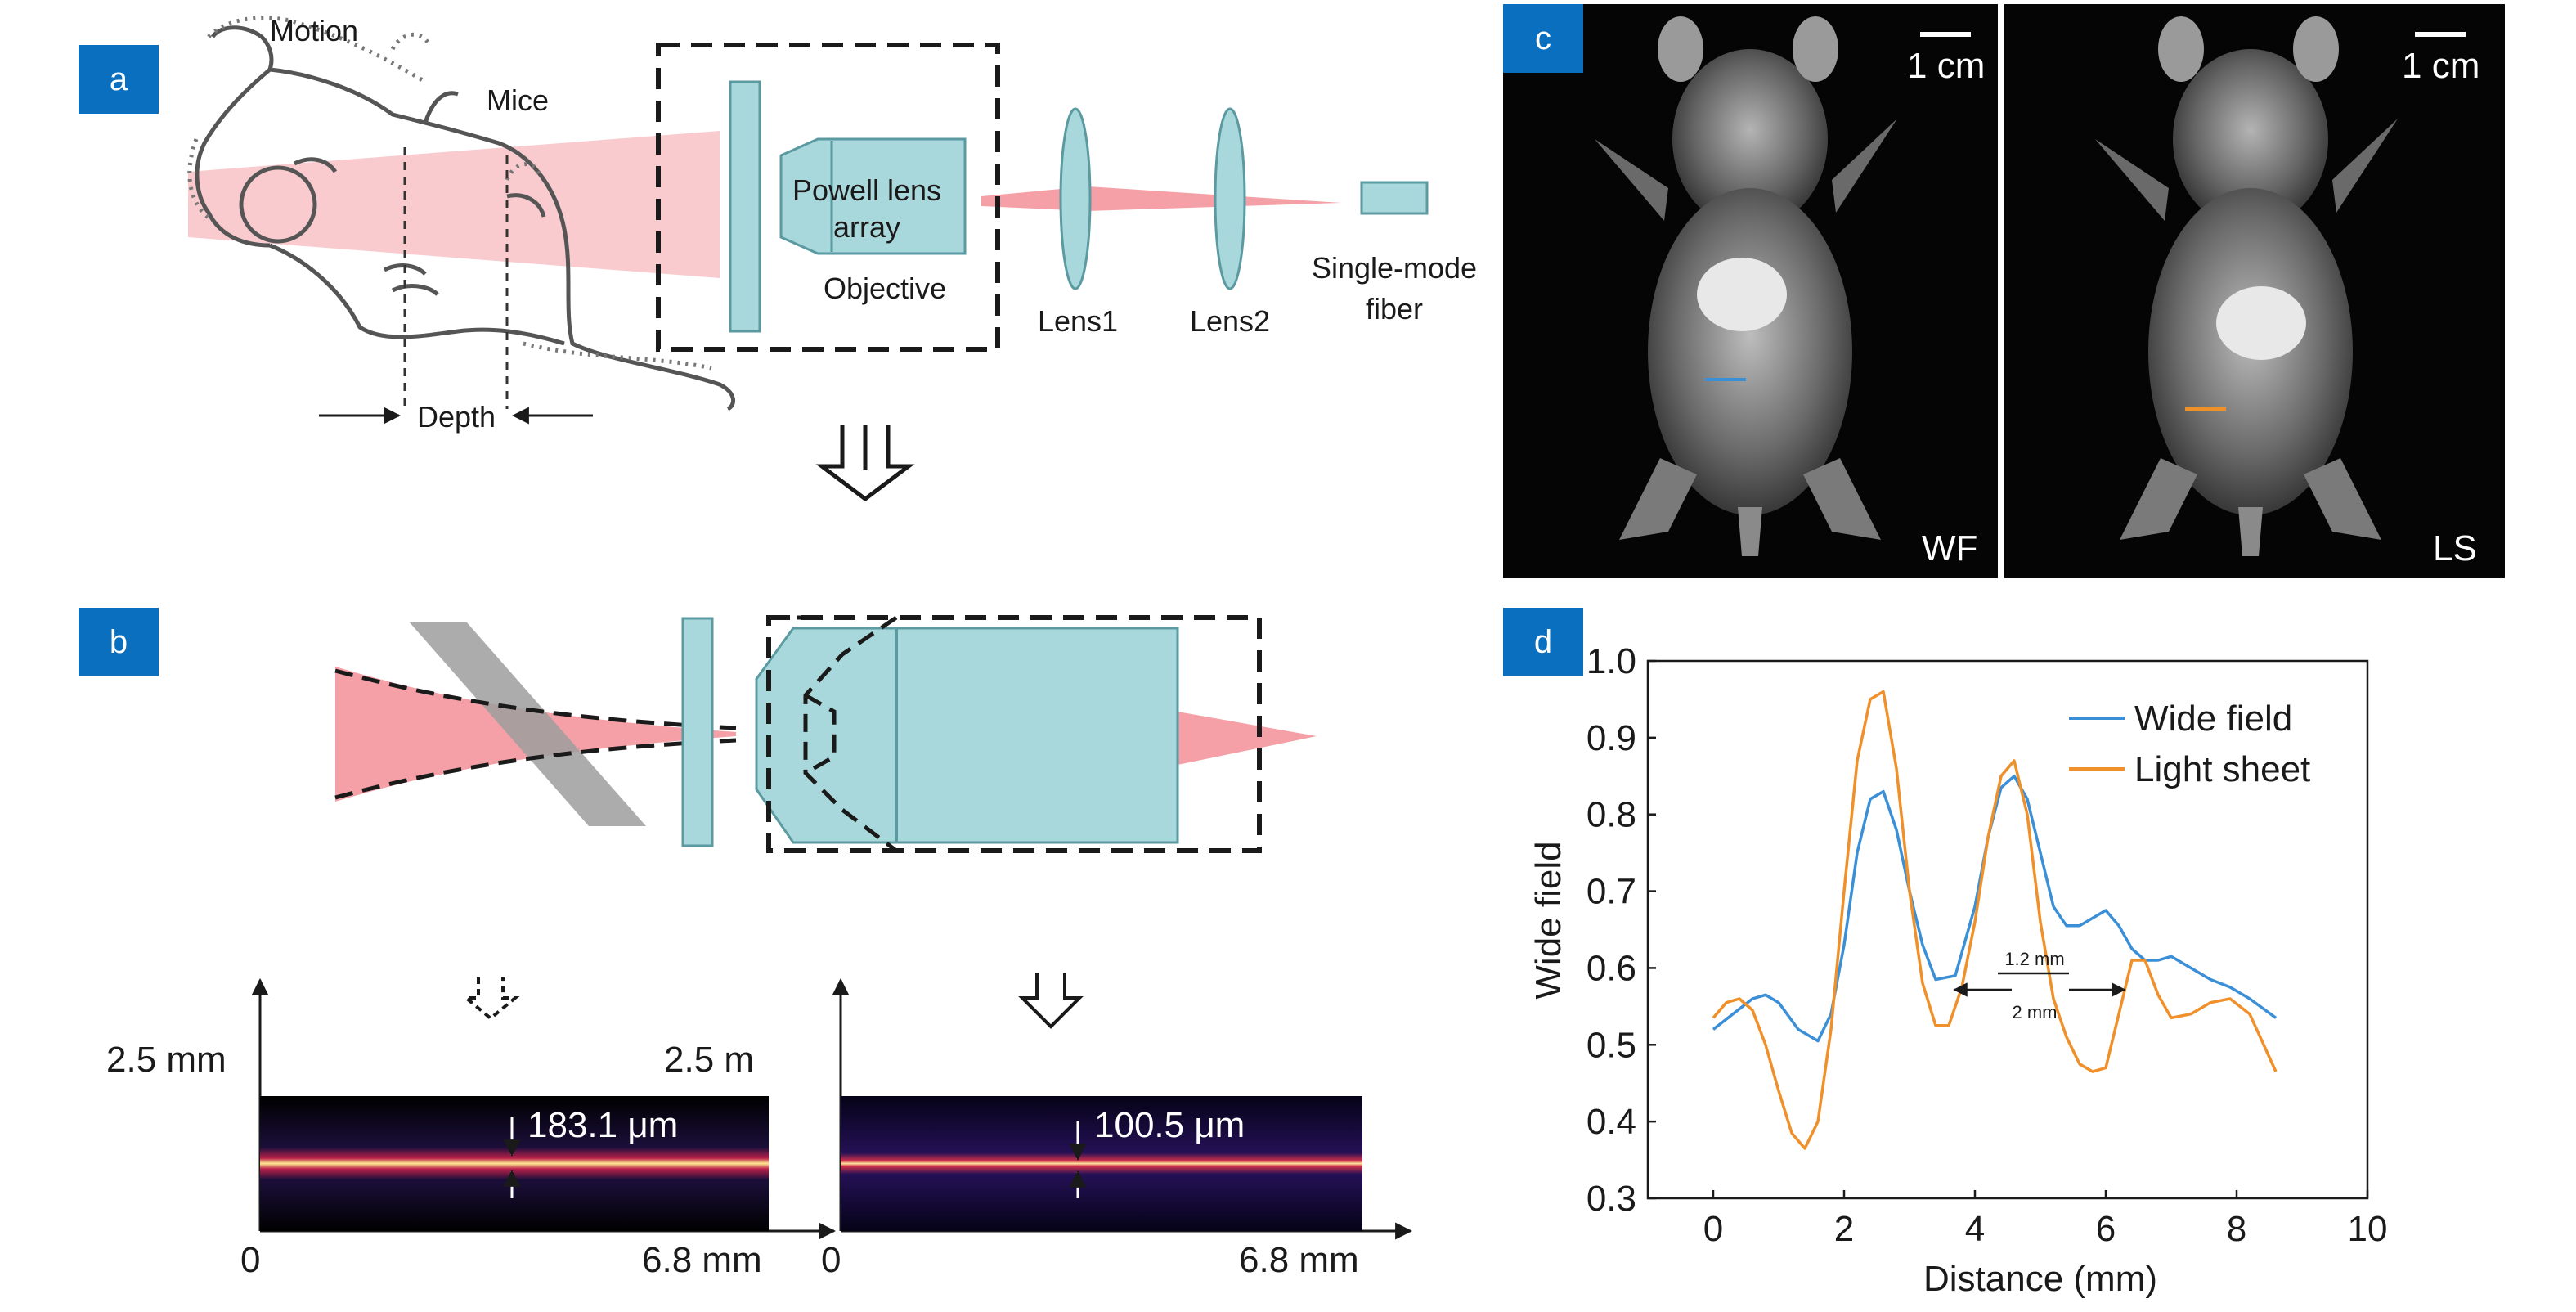  What do you see at coordinates (1230, 198) in the screenshot?
I see `lens2` at bounding box center [1230, 198].